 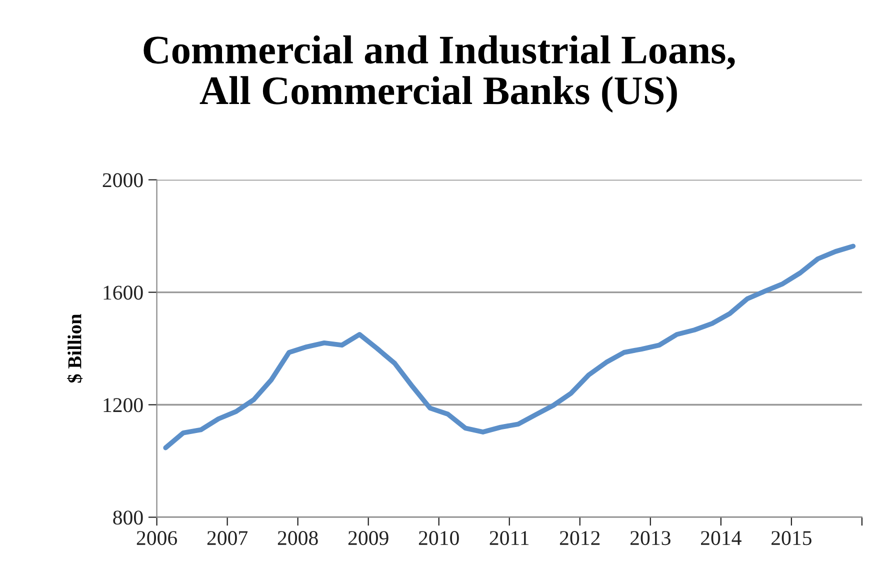 What do you see at coordinates (580, 538) in the screenshot?
I see `x-tick-label: 2012` at bounding box center [580, 538].